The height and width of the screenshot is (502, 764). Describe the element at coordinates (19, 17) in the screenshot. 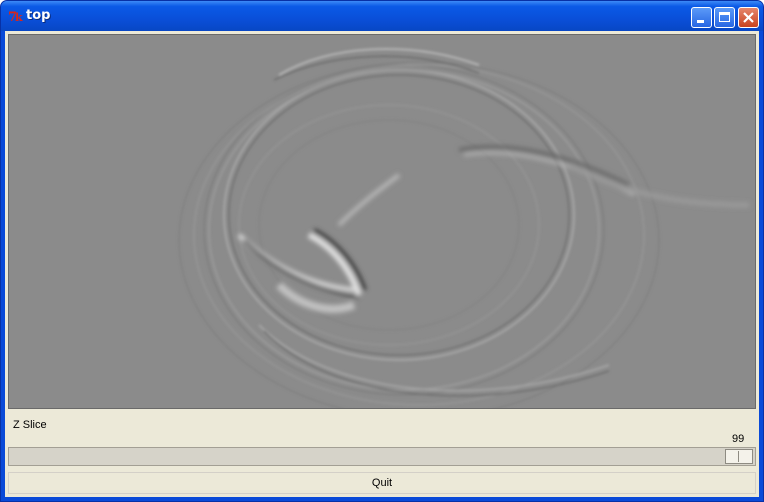

I see `svg-text: k` at that location.